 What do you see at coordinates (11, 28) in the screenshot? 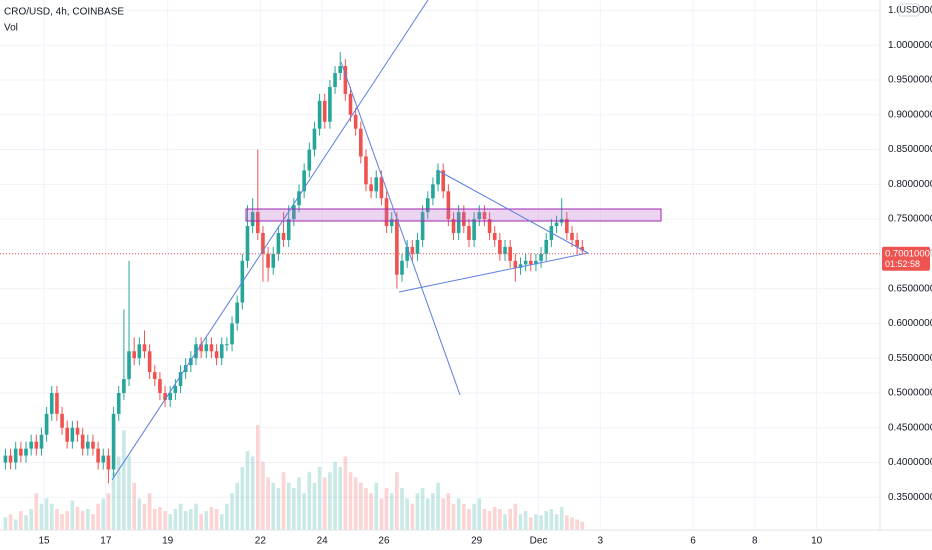
I see `volume-label: Vol` at bounding box center [11, 28].